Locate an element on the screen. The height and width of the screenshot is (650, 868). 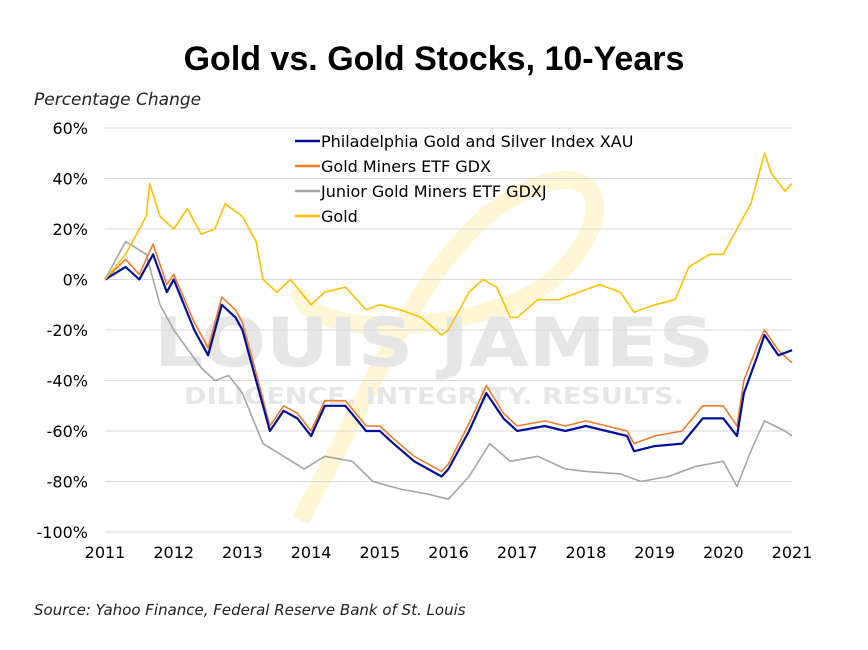
y-tick-label: -80% is located at coordinates (67, 482).